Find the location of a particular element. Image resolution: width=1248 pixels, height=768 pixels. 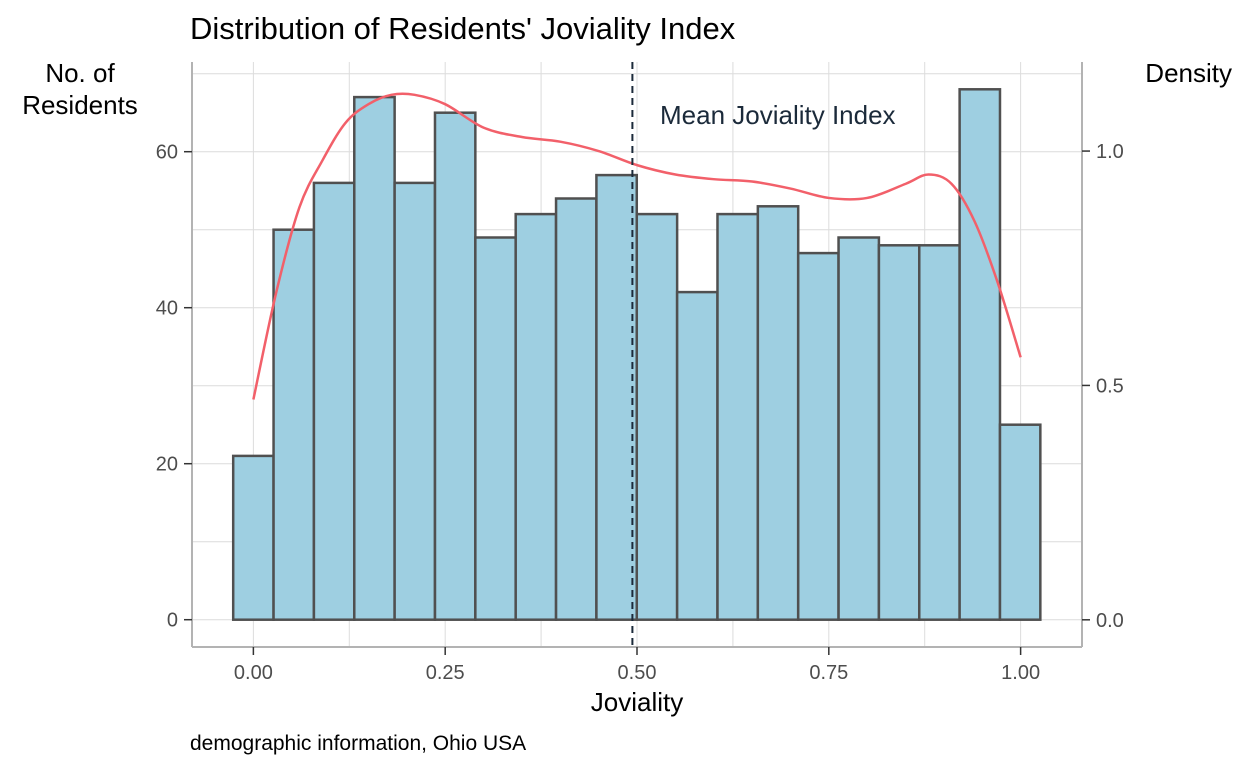

y-axis-title: No. of Residents is located at coordinates (80, 89).